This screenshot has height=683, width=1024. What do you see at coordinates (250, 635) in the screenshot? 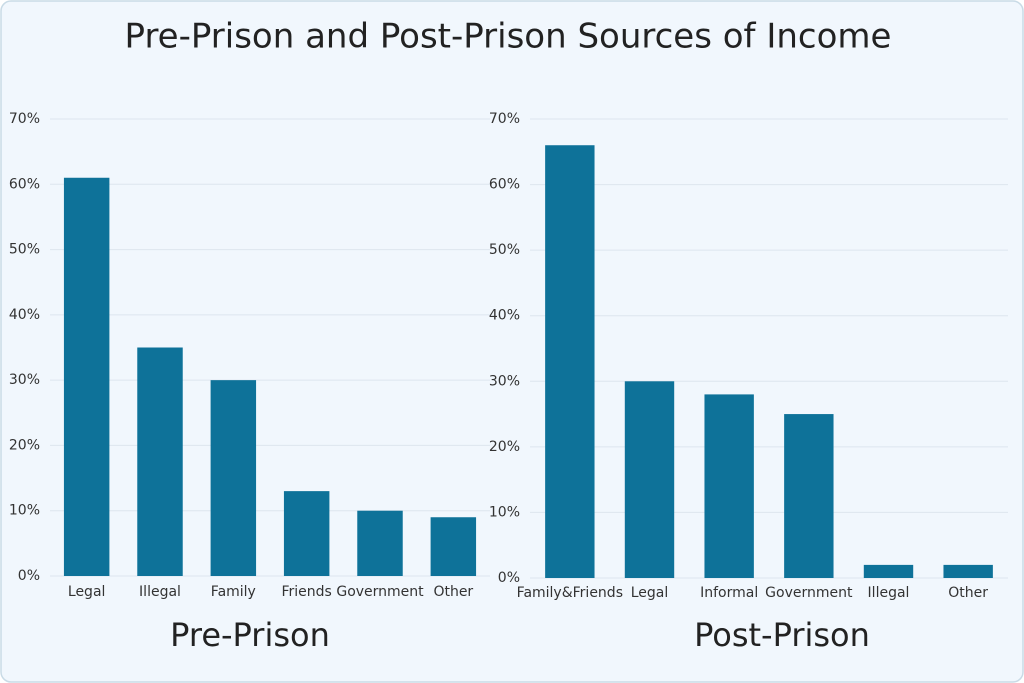
I see `chart-title: Pre-Prison` at bounding box center [250, 635].